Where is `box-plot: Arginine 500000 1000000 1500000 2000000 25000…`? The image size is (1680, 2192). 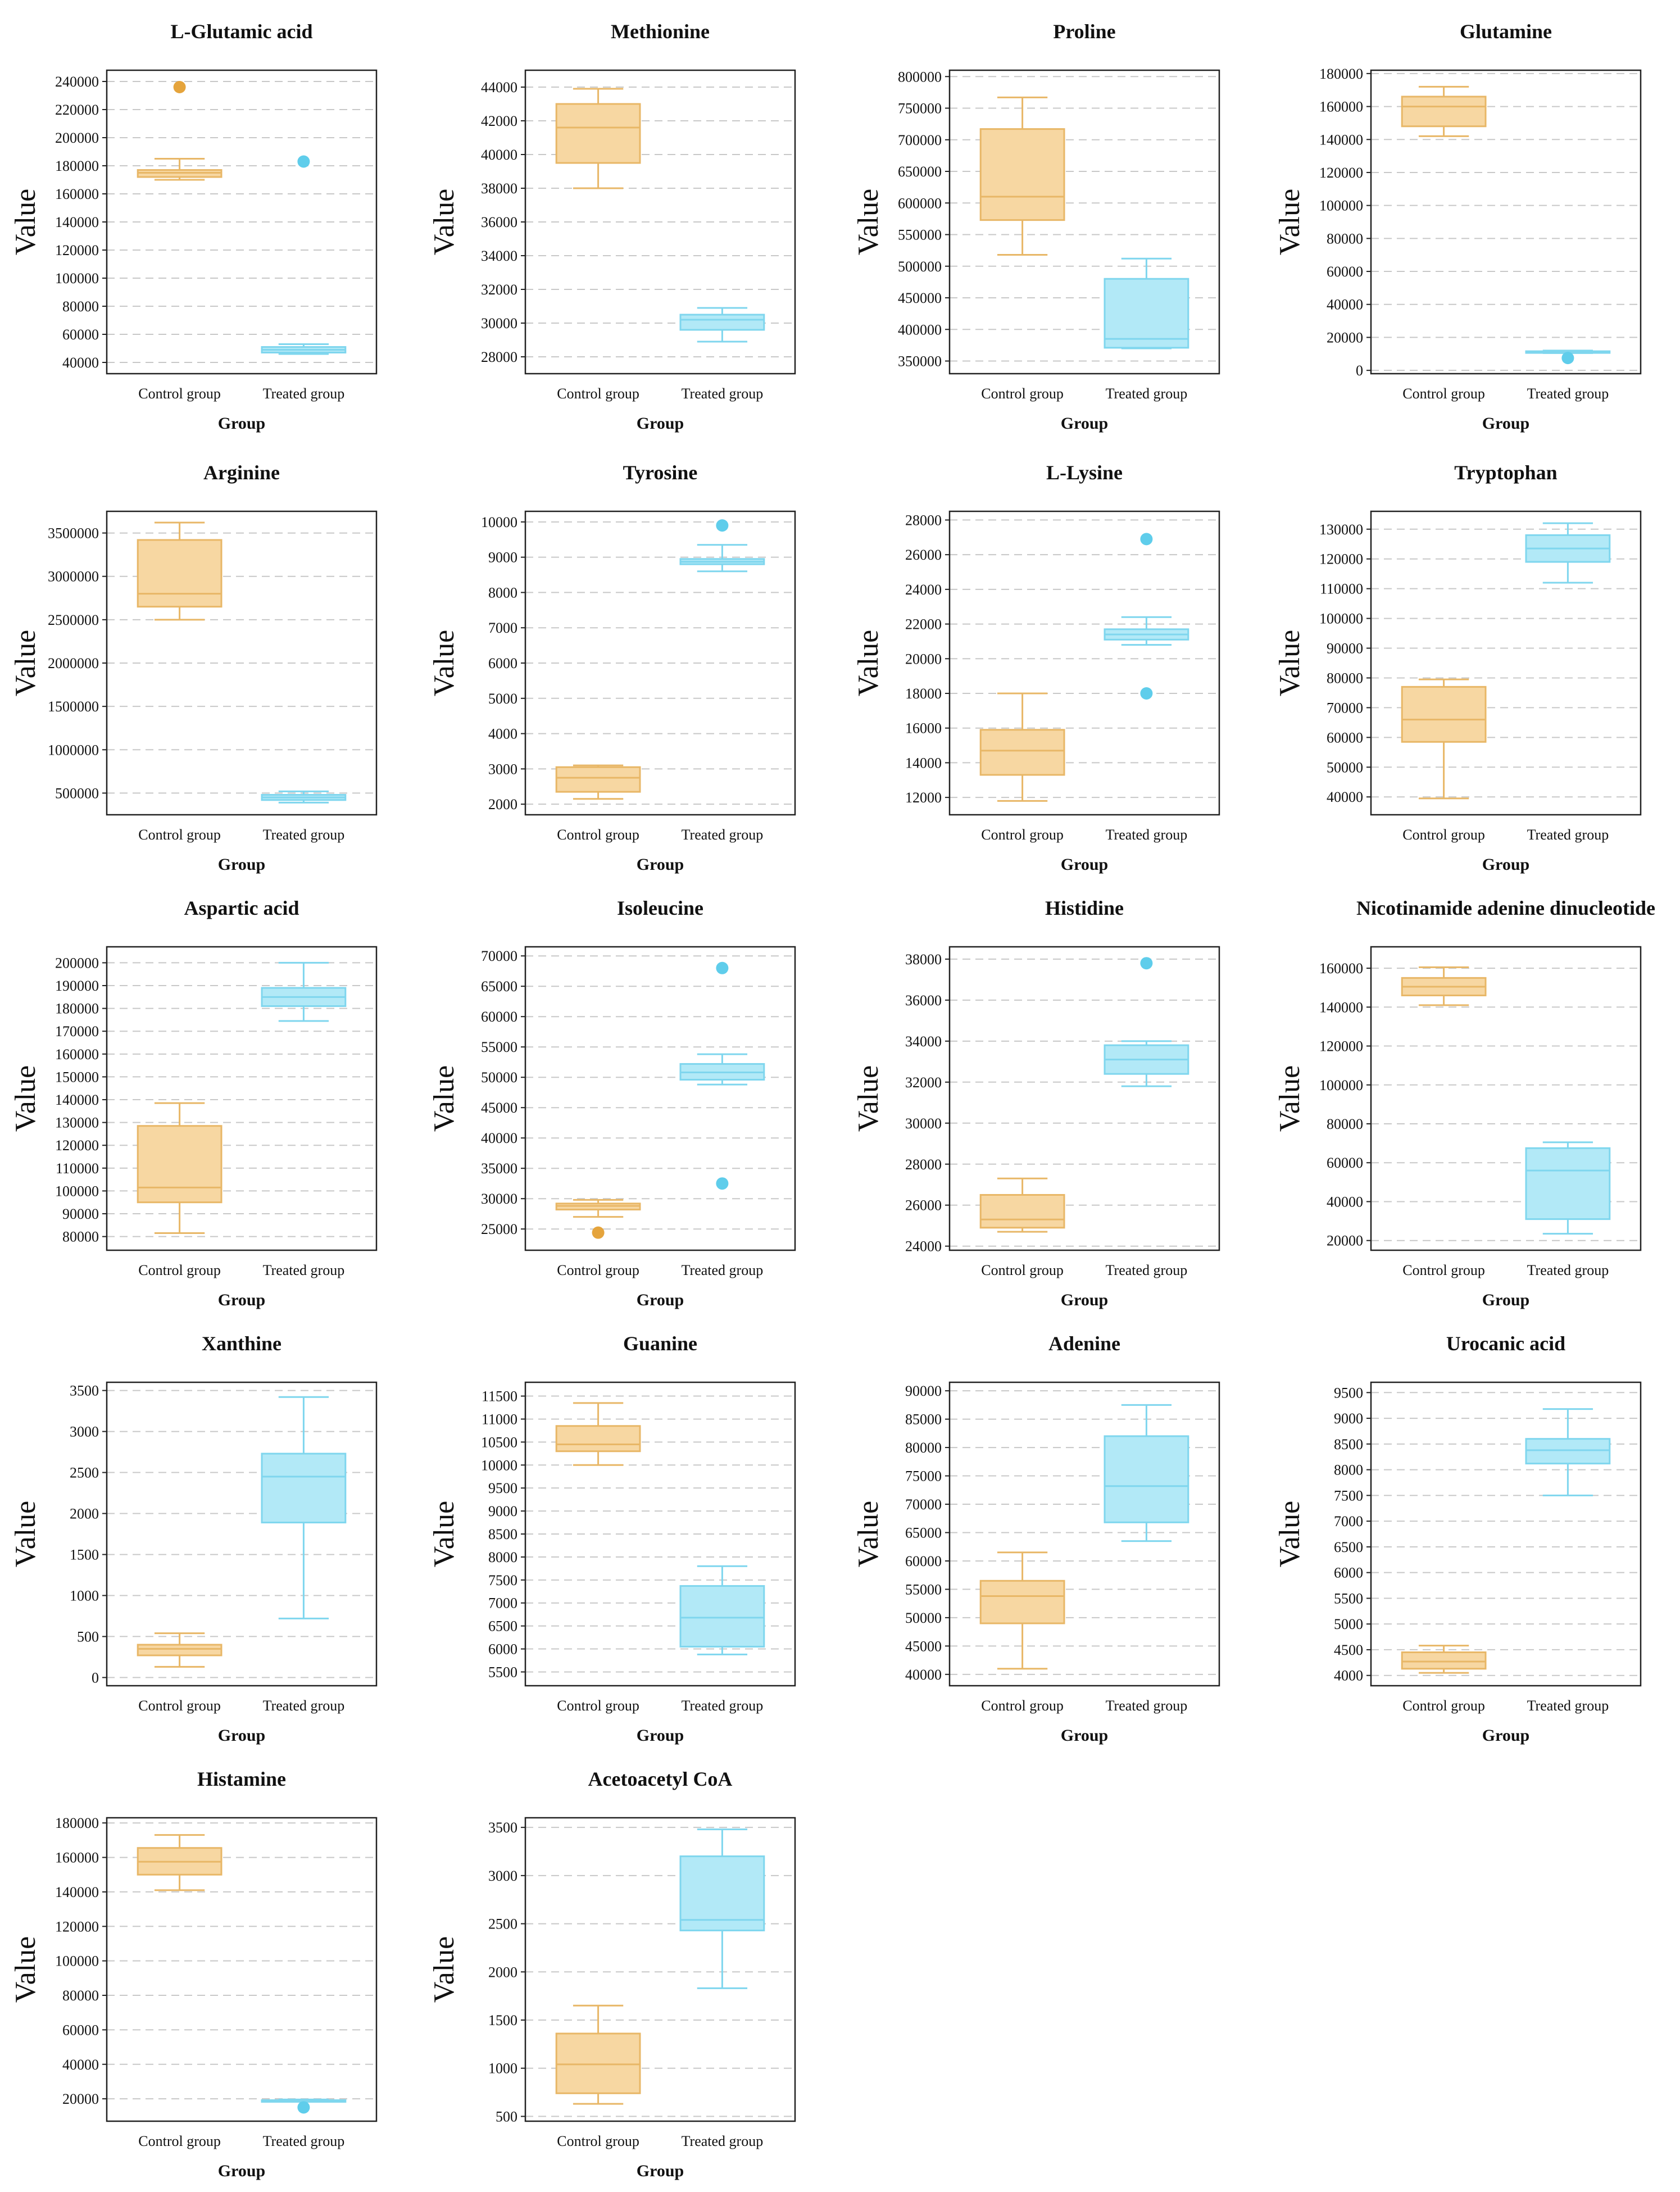
box-plot: Arginine 500000 1000000 1500000 2000000 25000… is located at coordinates (194, 667).